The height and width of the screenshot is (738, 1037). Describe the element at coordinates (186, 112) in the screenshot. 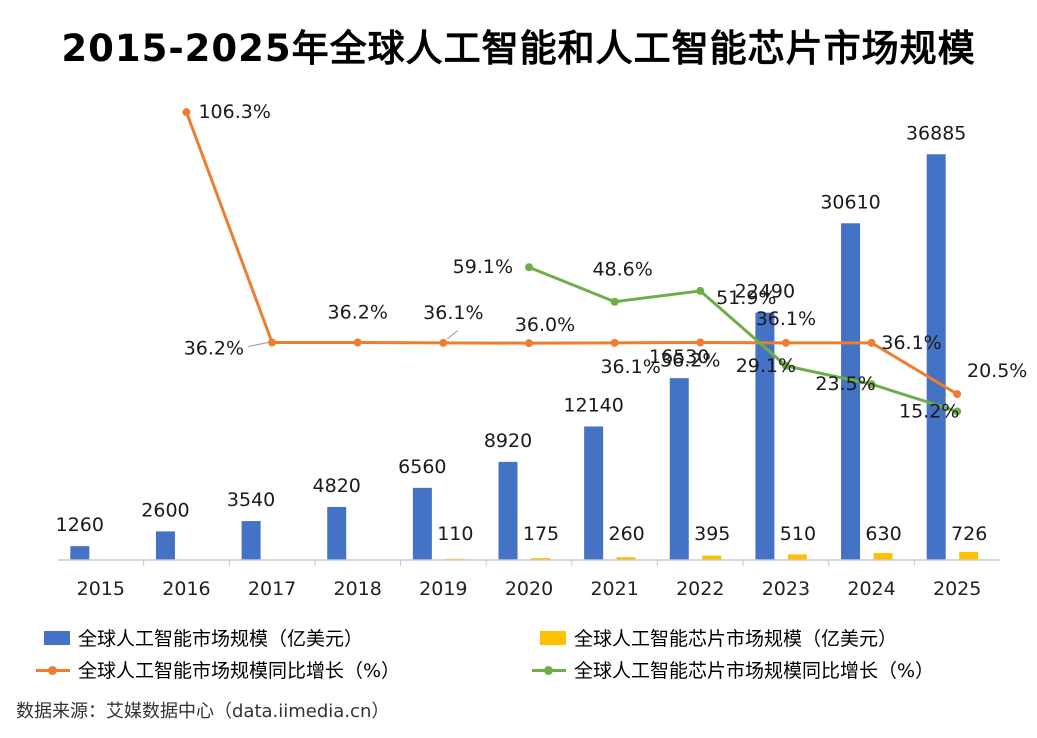

I see `point-ai-growth-2016` at that location.